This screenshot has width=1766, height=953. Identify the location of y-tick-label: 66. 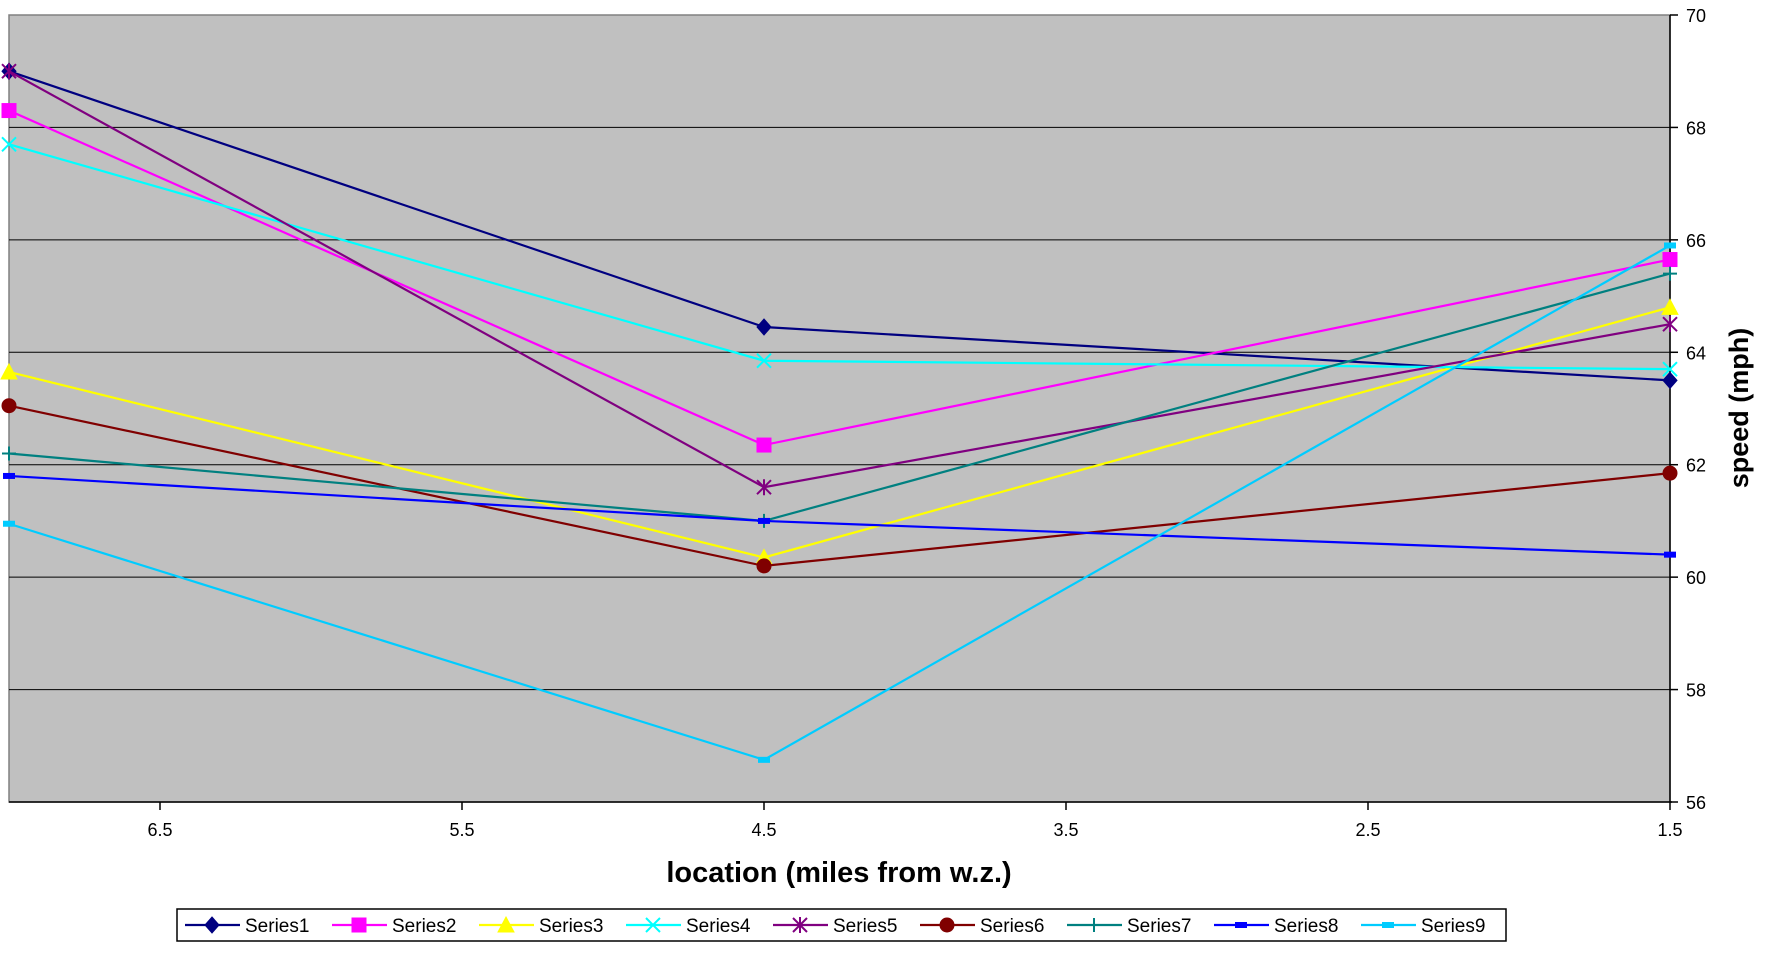
(1696, 241).